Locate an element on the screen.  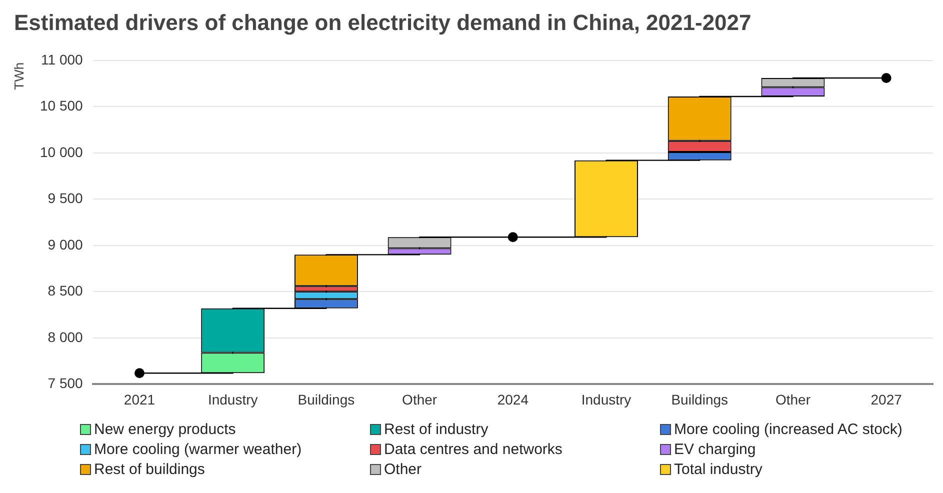
y-tick-label: 8 500 is located at coordinates (66, 290).